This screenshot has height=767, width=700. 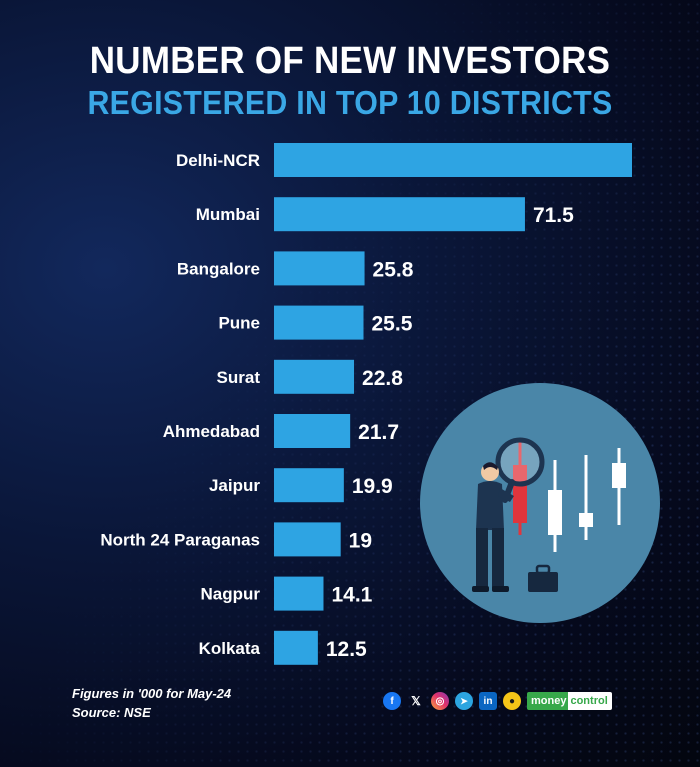 What do you see at coordinates (553, 215) in the screenshot?
I see `value-label: 71.5` at bounding box center [553, 215].